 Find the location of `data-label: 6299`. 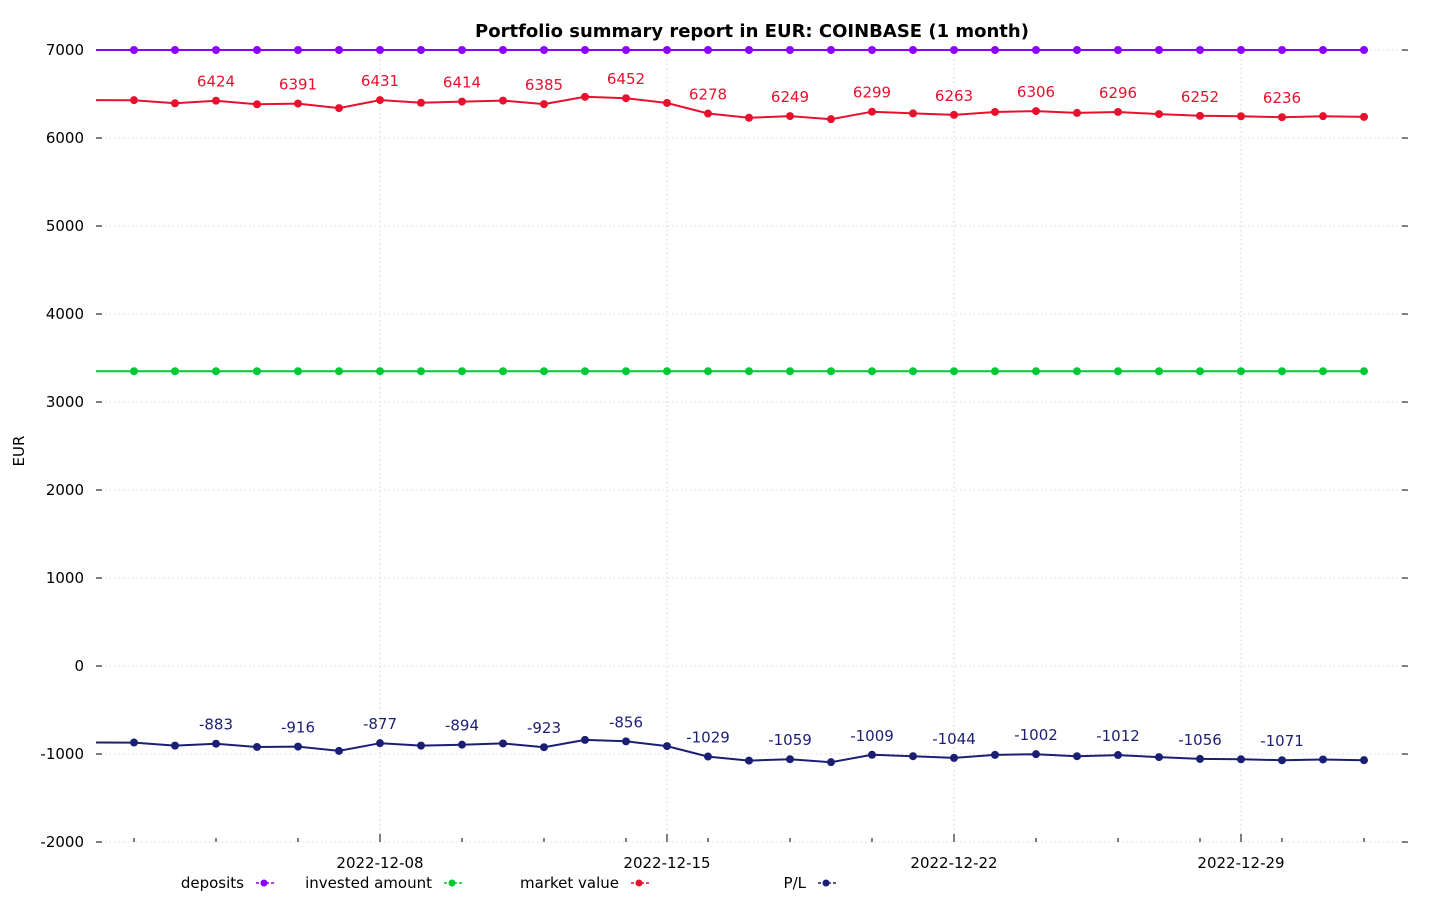

data-label: 6299 is located at coordinates (872, 93).